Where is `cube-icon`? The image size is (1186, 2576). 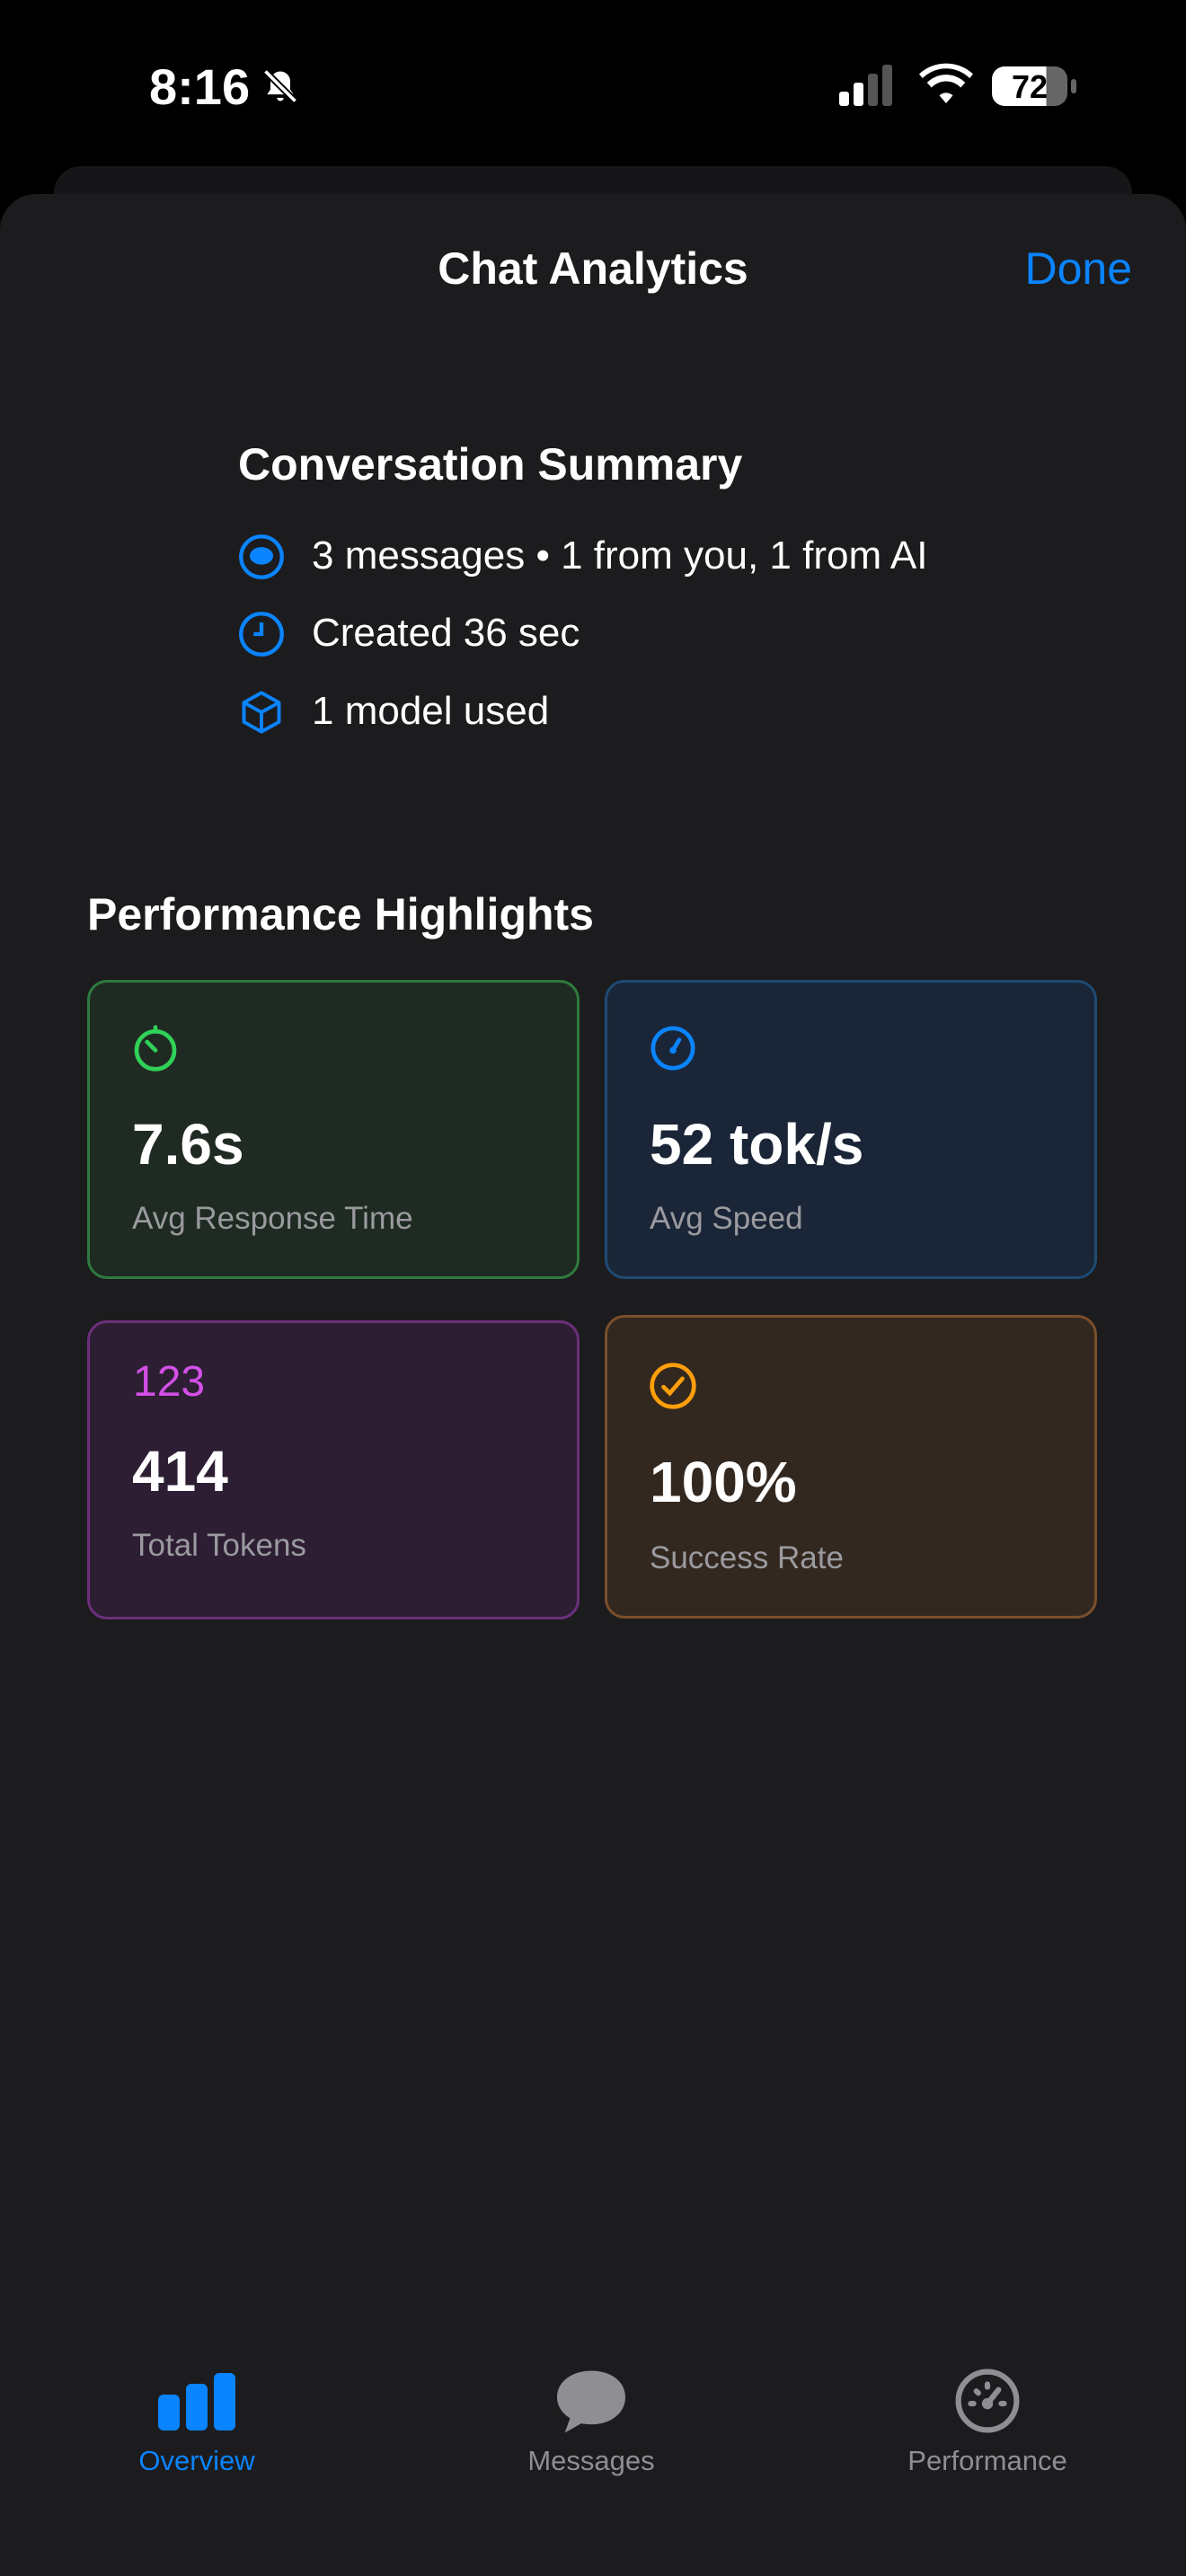
cube-icon is located at coordinates (261, 712).